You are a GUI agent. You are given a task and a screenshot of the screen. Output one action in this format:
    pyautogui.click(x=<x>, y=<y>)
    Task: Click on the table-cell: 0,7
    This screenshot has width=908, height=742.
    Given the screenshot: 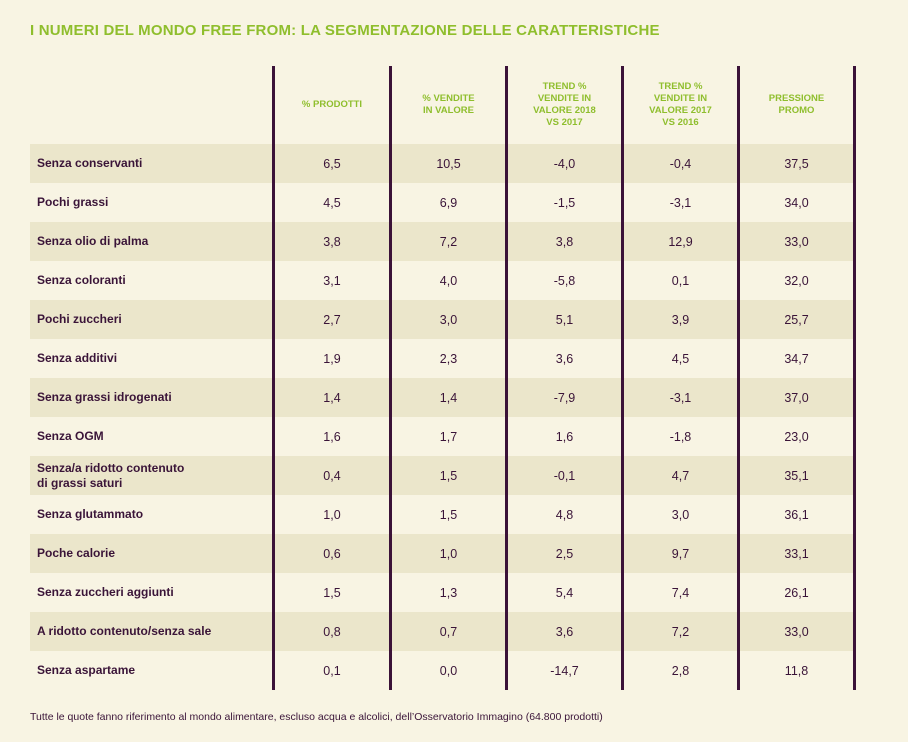 What is the action you would take?
    pyautogui.click(x=448, y=631)
    